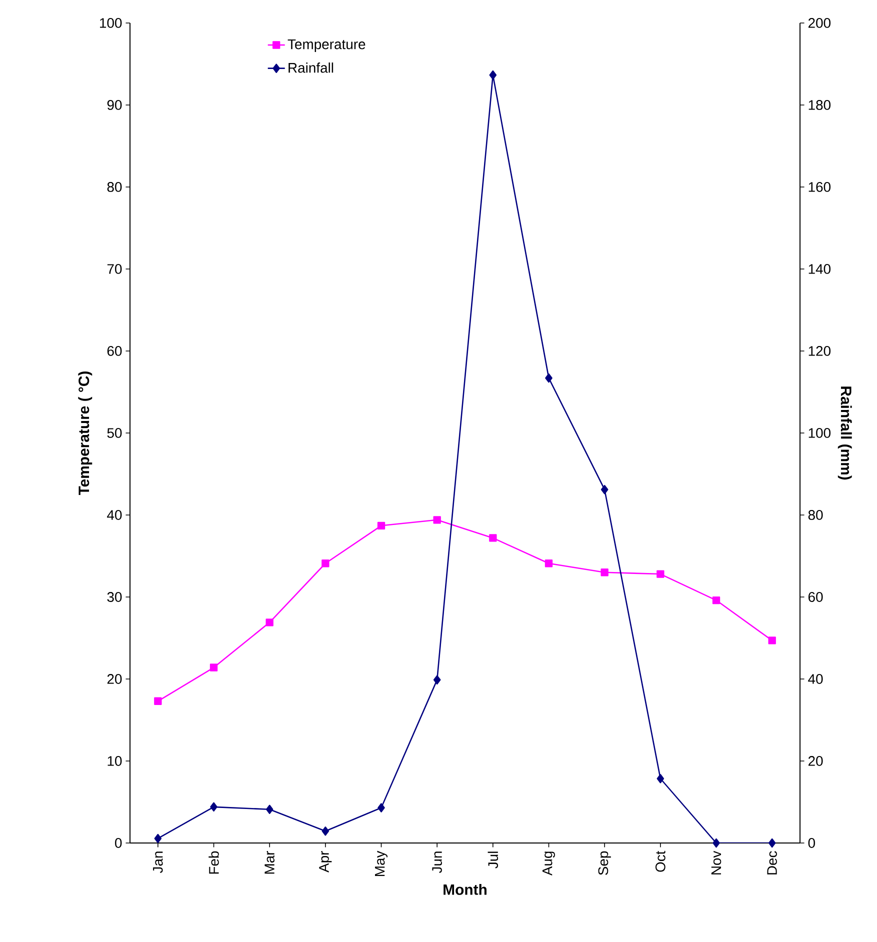 The image size is (877, 942). I want to click on y2-tick-label: 120, so click(819, 351).